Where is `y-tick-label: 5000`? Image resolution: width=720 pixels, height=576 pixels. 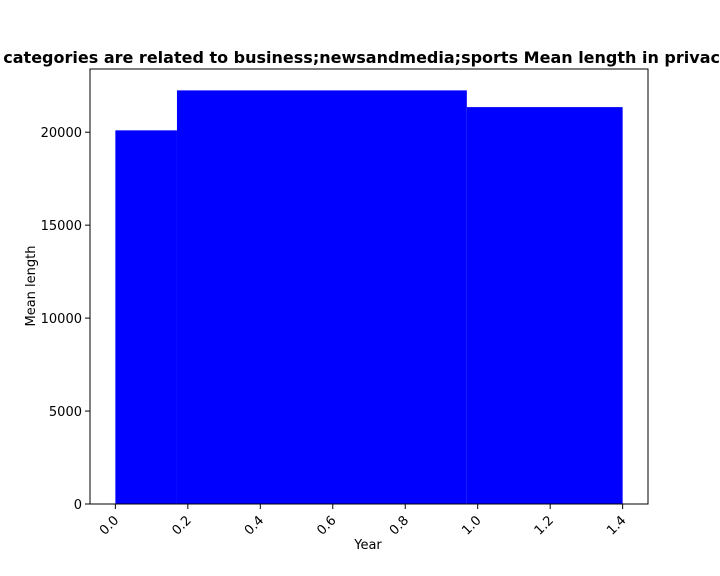 y-tick-label: 5000 is located at coordinates (65, 412).